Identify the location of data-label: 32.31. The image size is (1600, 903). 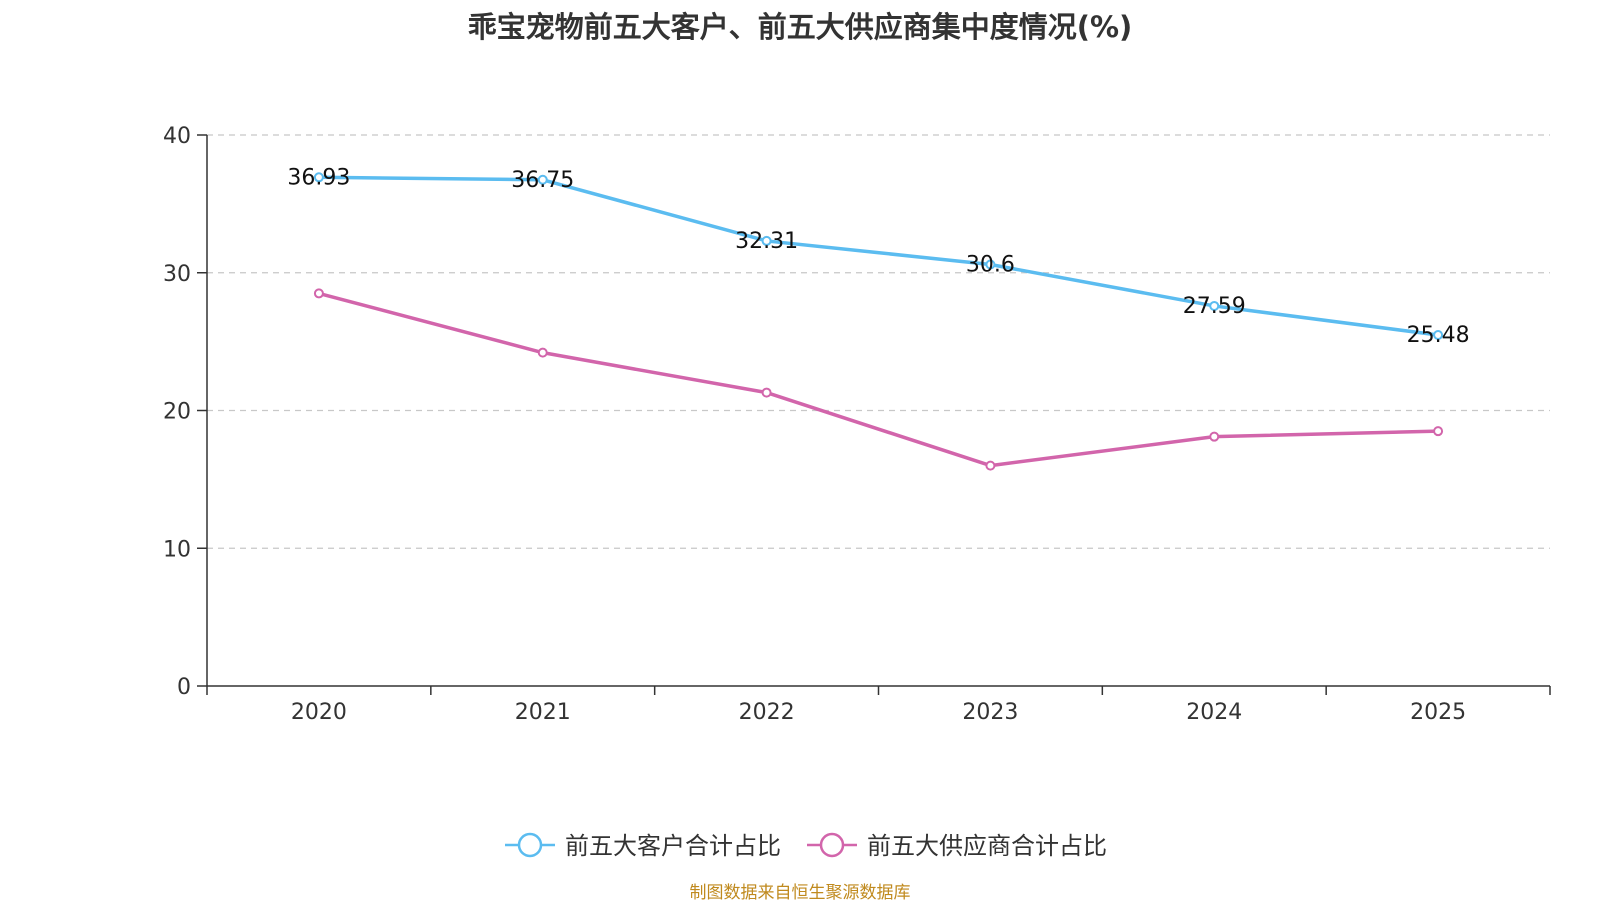
(766, 241).